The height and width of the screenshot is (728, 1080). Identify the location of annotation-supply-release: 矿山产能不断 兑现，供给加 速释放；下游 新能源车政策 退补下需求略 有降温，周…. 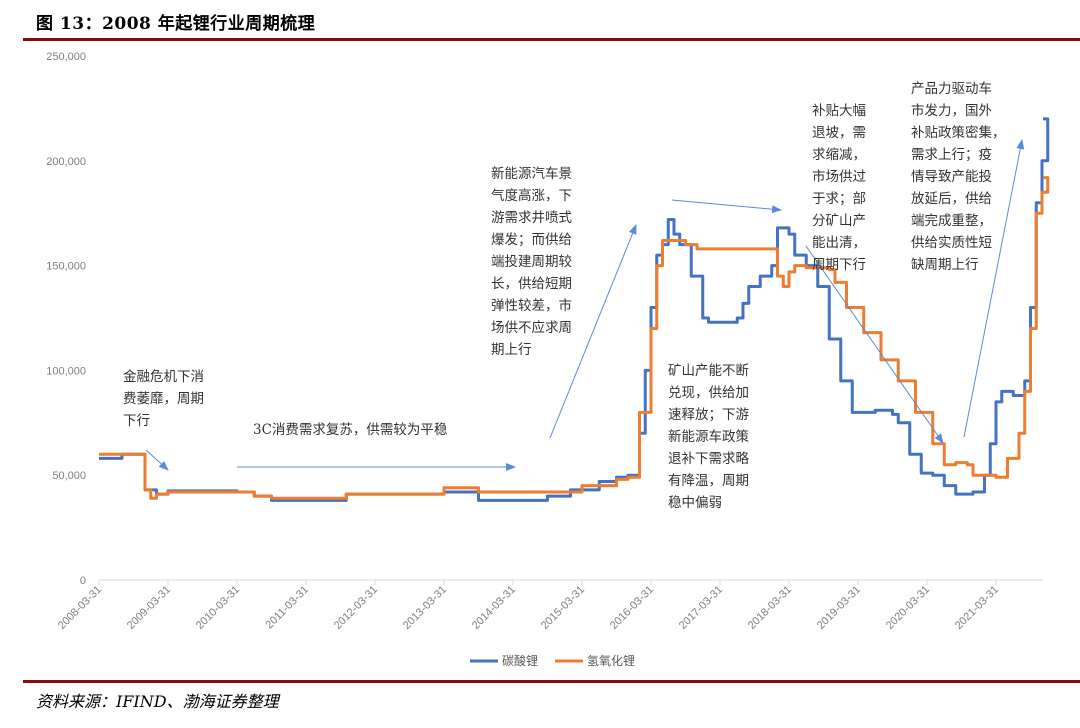
(708, 437).